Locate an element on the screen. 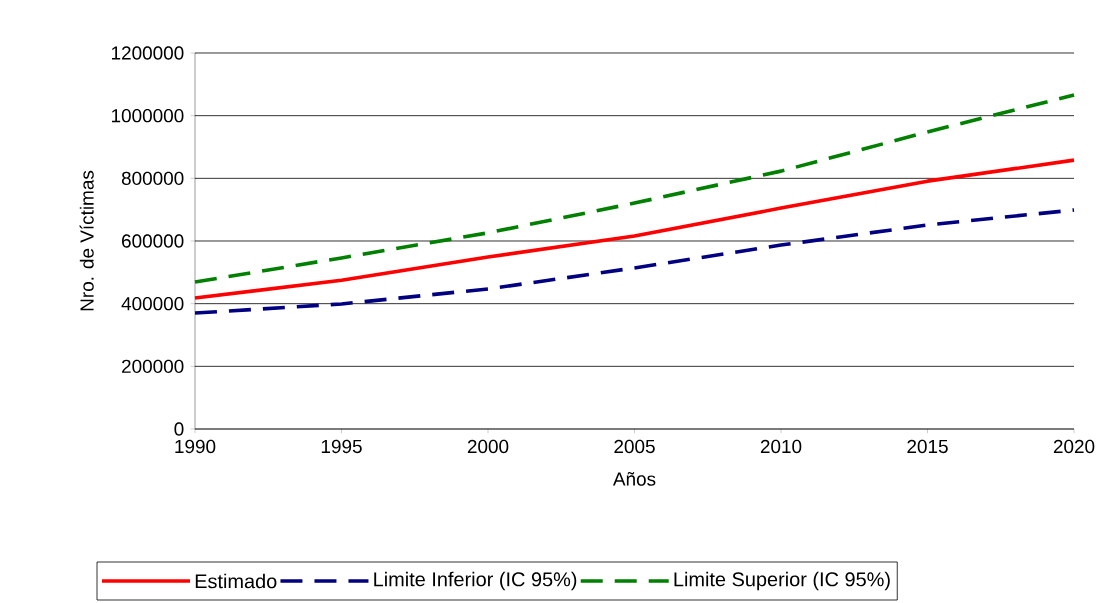 The width and height of the screenshot is (1108, 603). y-tick-label: 0 is located at coordinates (179, 429).